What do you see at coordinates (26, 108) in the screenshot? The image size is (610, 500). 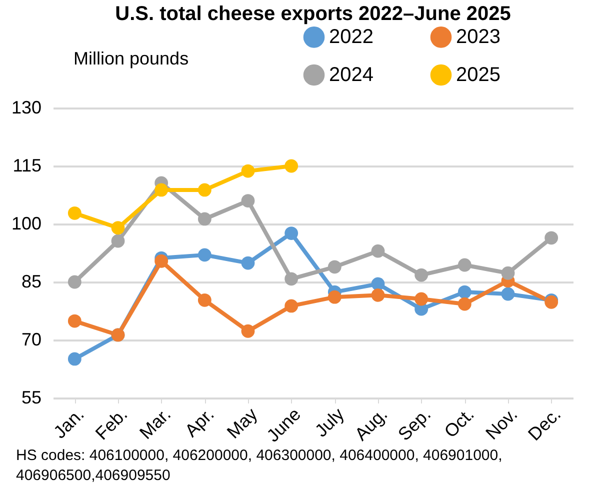 I see `y-tick-label: 130` at bounding box center [26, 108].